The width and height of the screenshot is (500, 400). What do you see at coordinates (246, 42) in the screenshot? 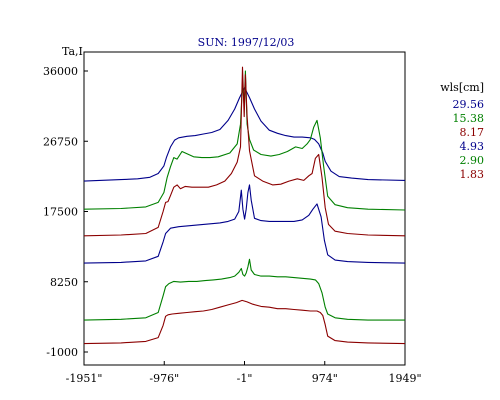
I see `chart-title: SUN: 1997/12/03` at bounding box center [246, 42].